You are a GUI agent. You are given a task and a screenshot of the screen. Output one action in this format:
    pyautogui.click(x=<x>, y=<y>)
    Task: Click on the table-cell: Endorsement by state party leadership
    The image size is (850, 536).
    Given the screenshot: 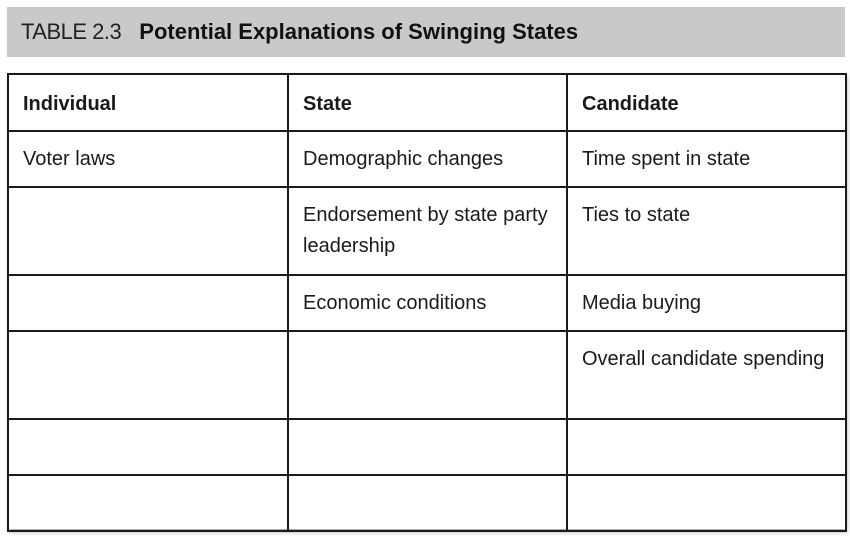 What is the action you would take?
    pyautogui.click(x=427, y=231)
    